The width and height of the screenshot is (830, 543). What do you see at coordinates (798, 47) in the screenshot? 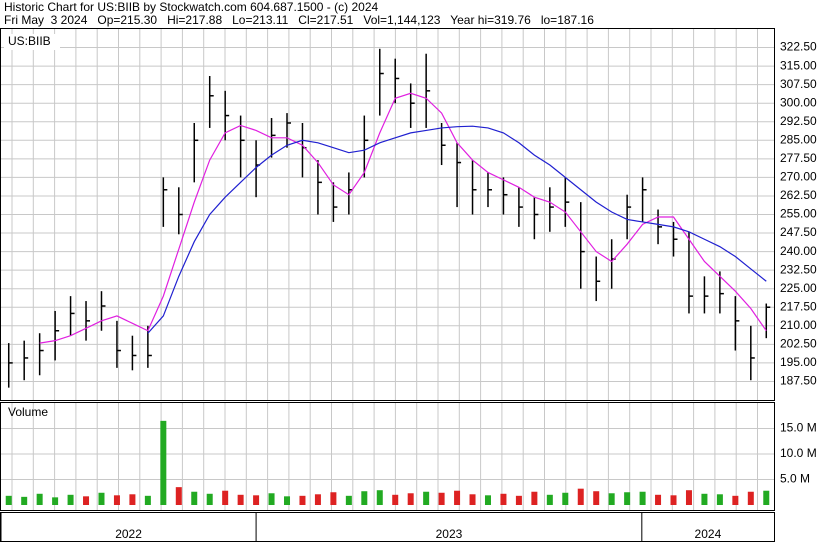
I see `y-tick-label: 322.50` at bounding box center [798, 47].